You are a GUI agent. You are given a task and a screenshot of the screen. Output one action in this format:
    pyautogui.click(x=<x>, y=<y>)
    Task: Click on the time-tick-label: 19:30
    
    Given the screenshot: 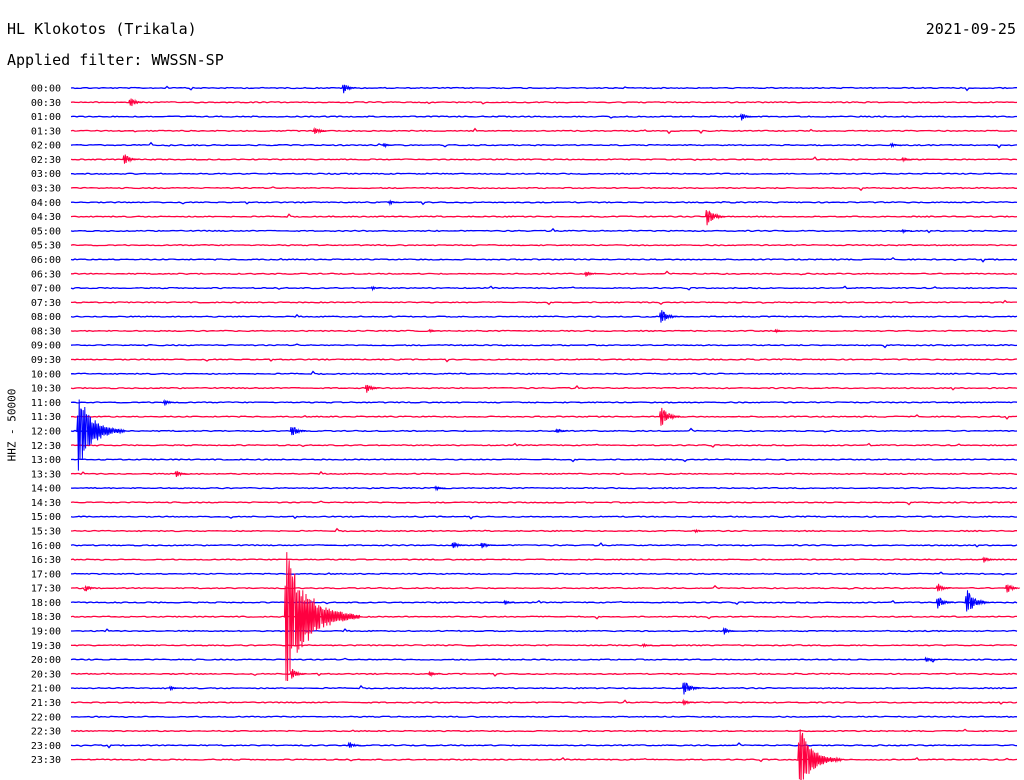 What is the action you would take?
    pyautogui.click(x=46, y=646)
    